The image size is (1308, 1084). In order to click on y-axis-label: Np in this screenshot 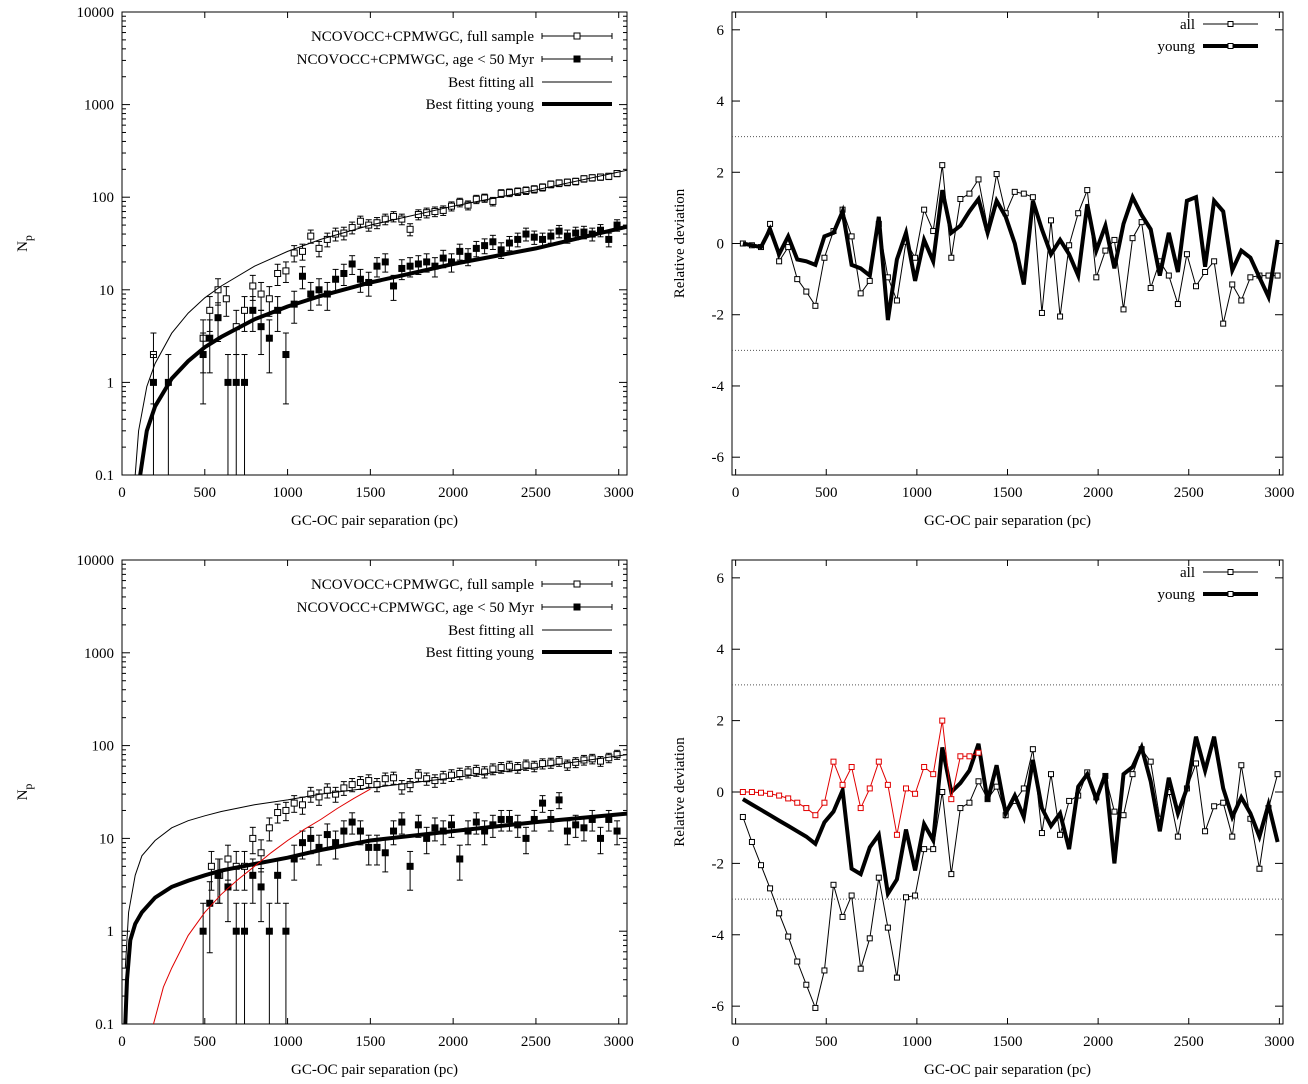, I will do `click(25, 243)`.